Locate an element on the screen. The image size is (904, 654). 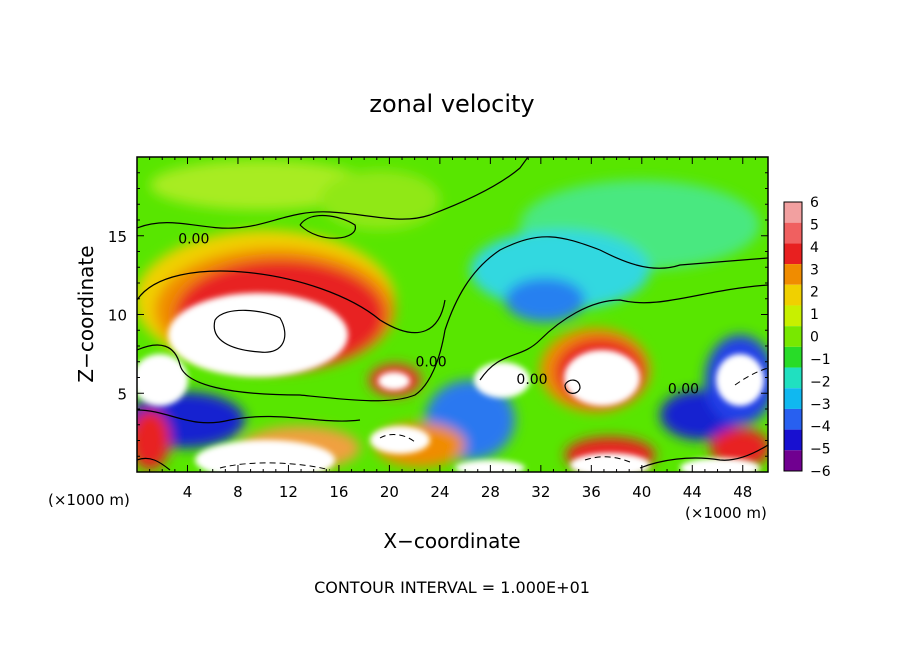
colorbar: 6 5 4 3 2 1 0 −1 −2 −3 −4 −5 −6 is located at coordinates (807, 337).